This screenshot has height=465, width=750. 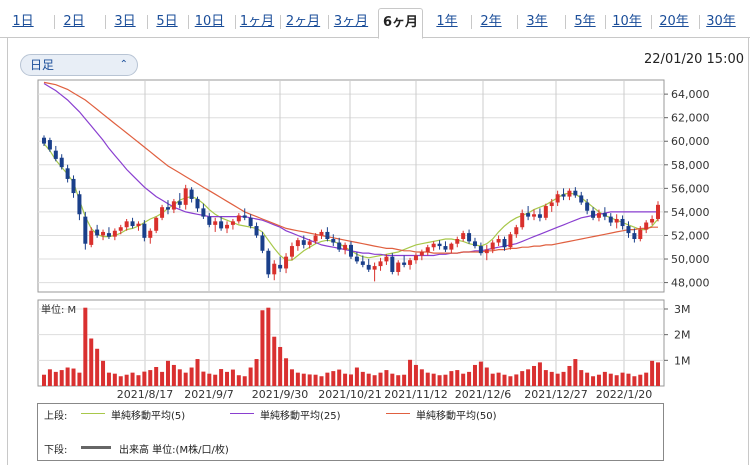 What do you see at coordinates (585, 21) in the screenshot?
I see `tab-12: 5年` at bounding box center [585, 21].